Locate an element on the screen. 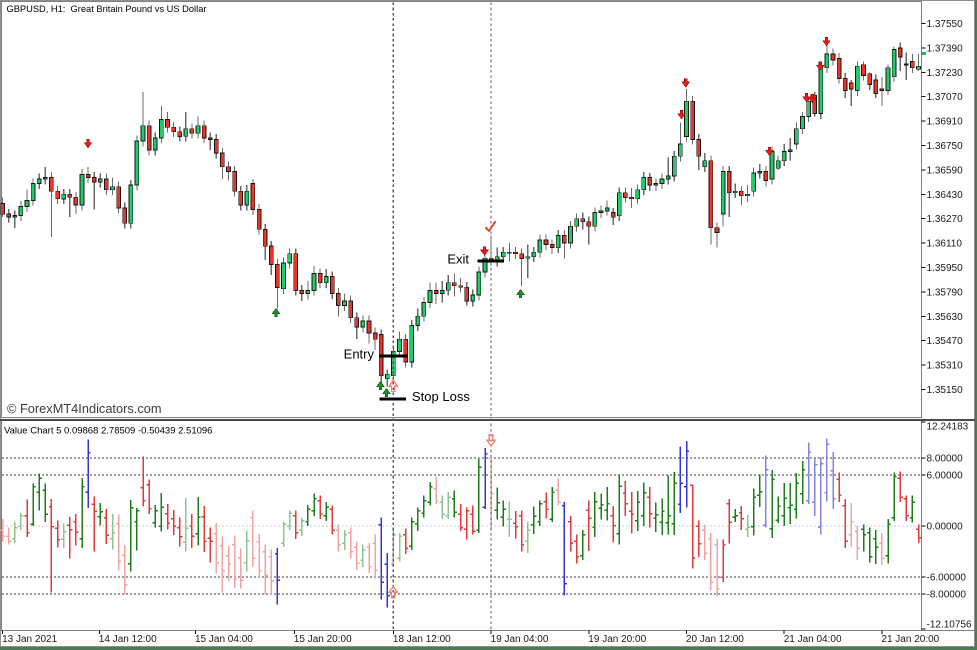  svg-text: 18 Jan 12:00 is located at coordinates (422, 639).